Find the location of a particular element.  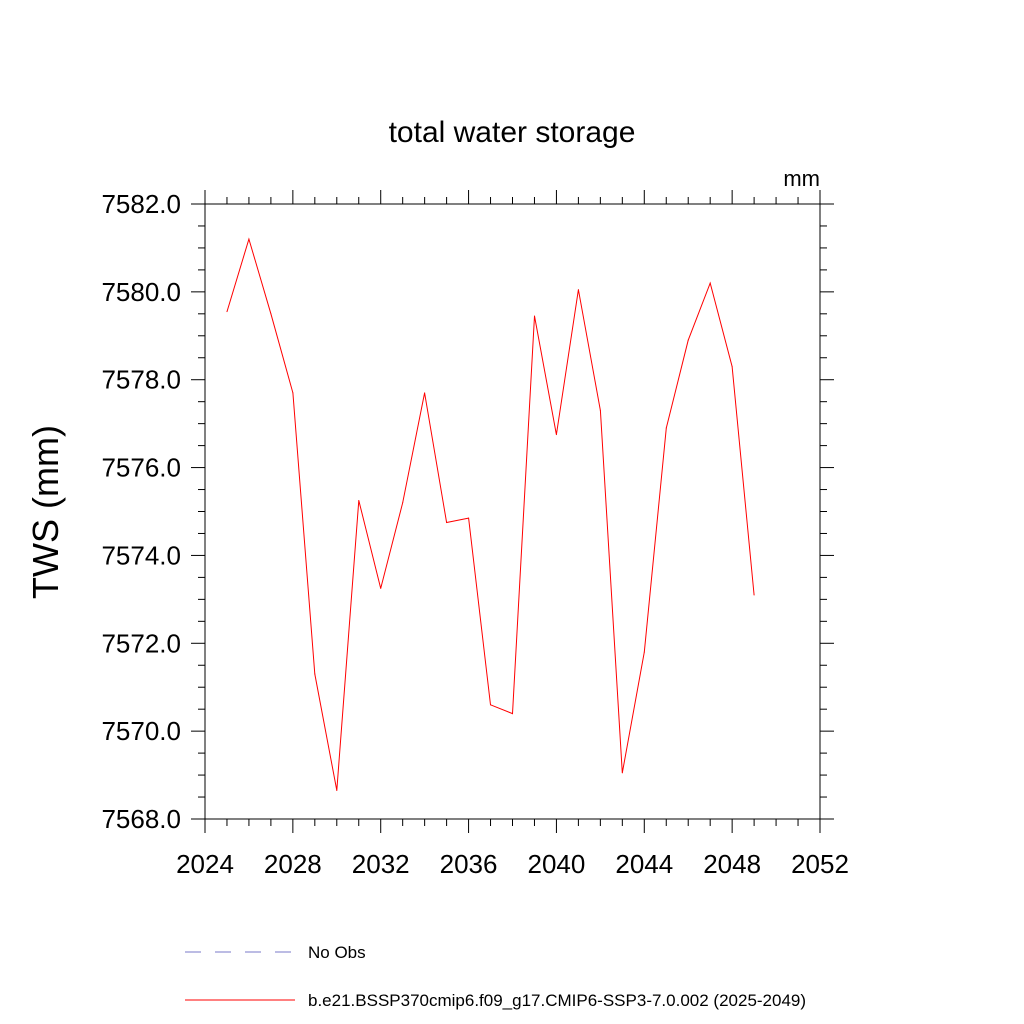

y-tick-label: 7574.0 is located at coordinates (141, 555).